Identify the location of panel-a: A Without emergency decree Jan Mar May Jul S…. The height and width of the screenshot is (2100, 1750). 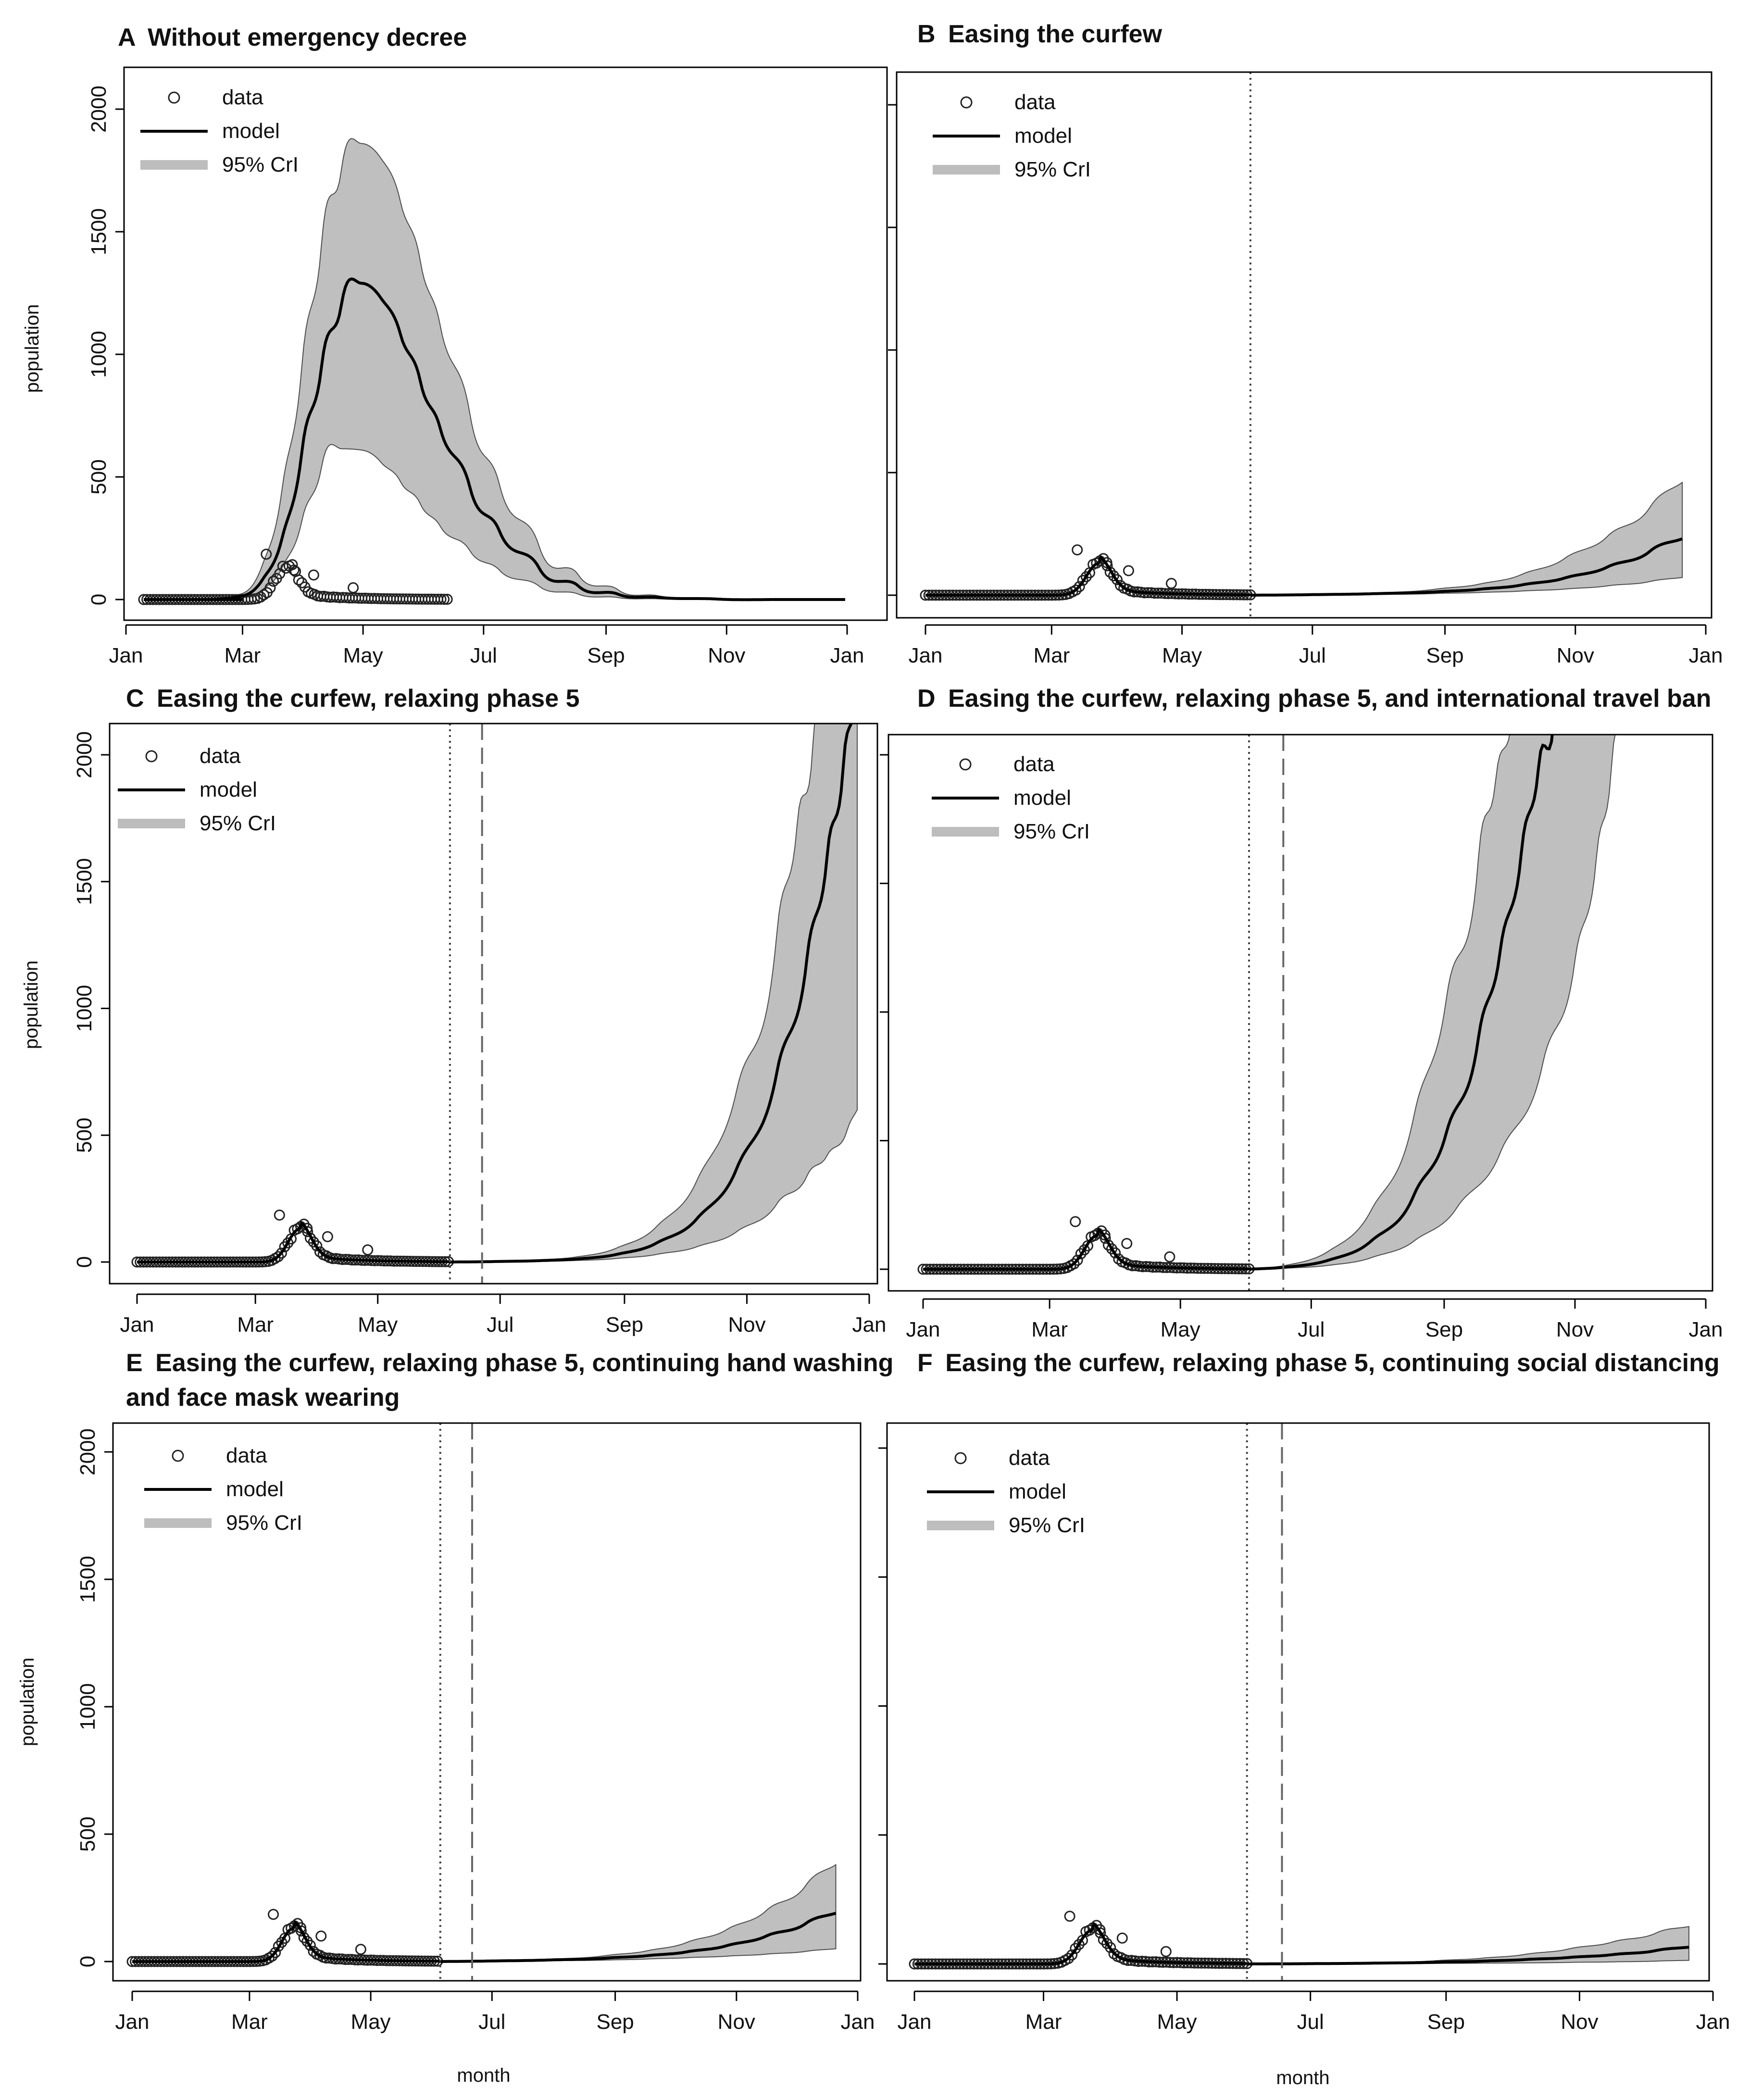
(487, 345).